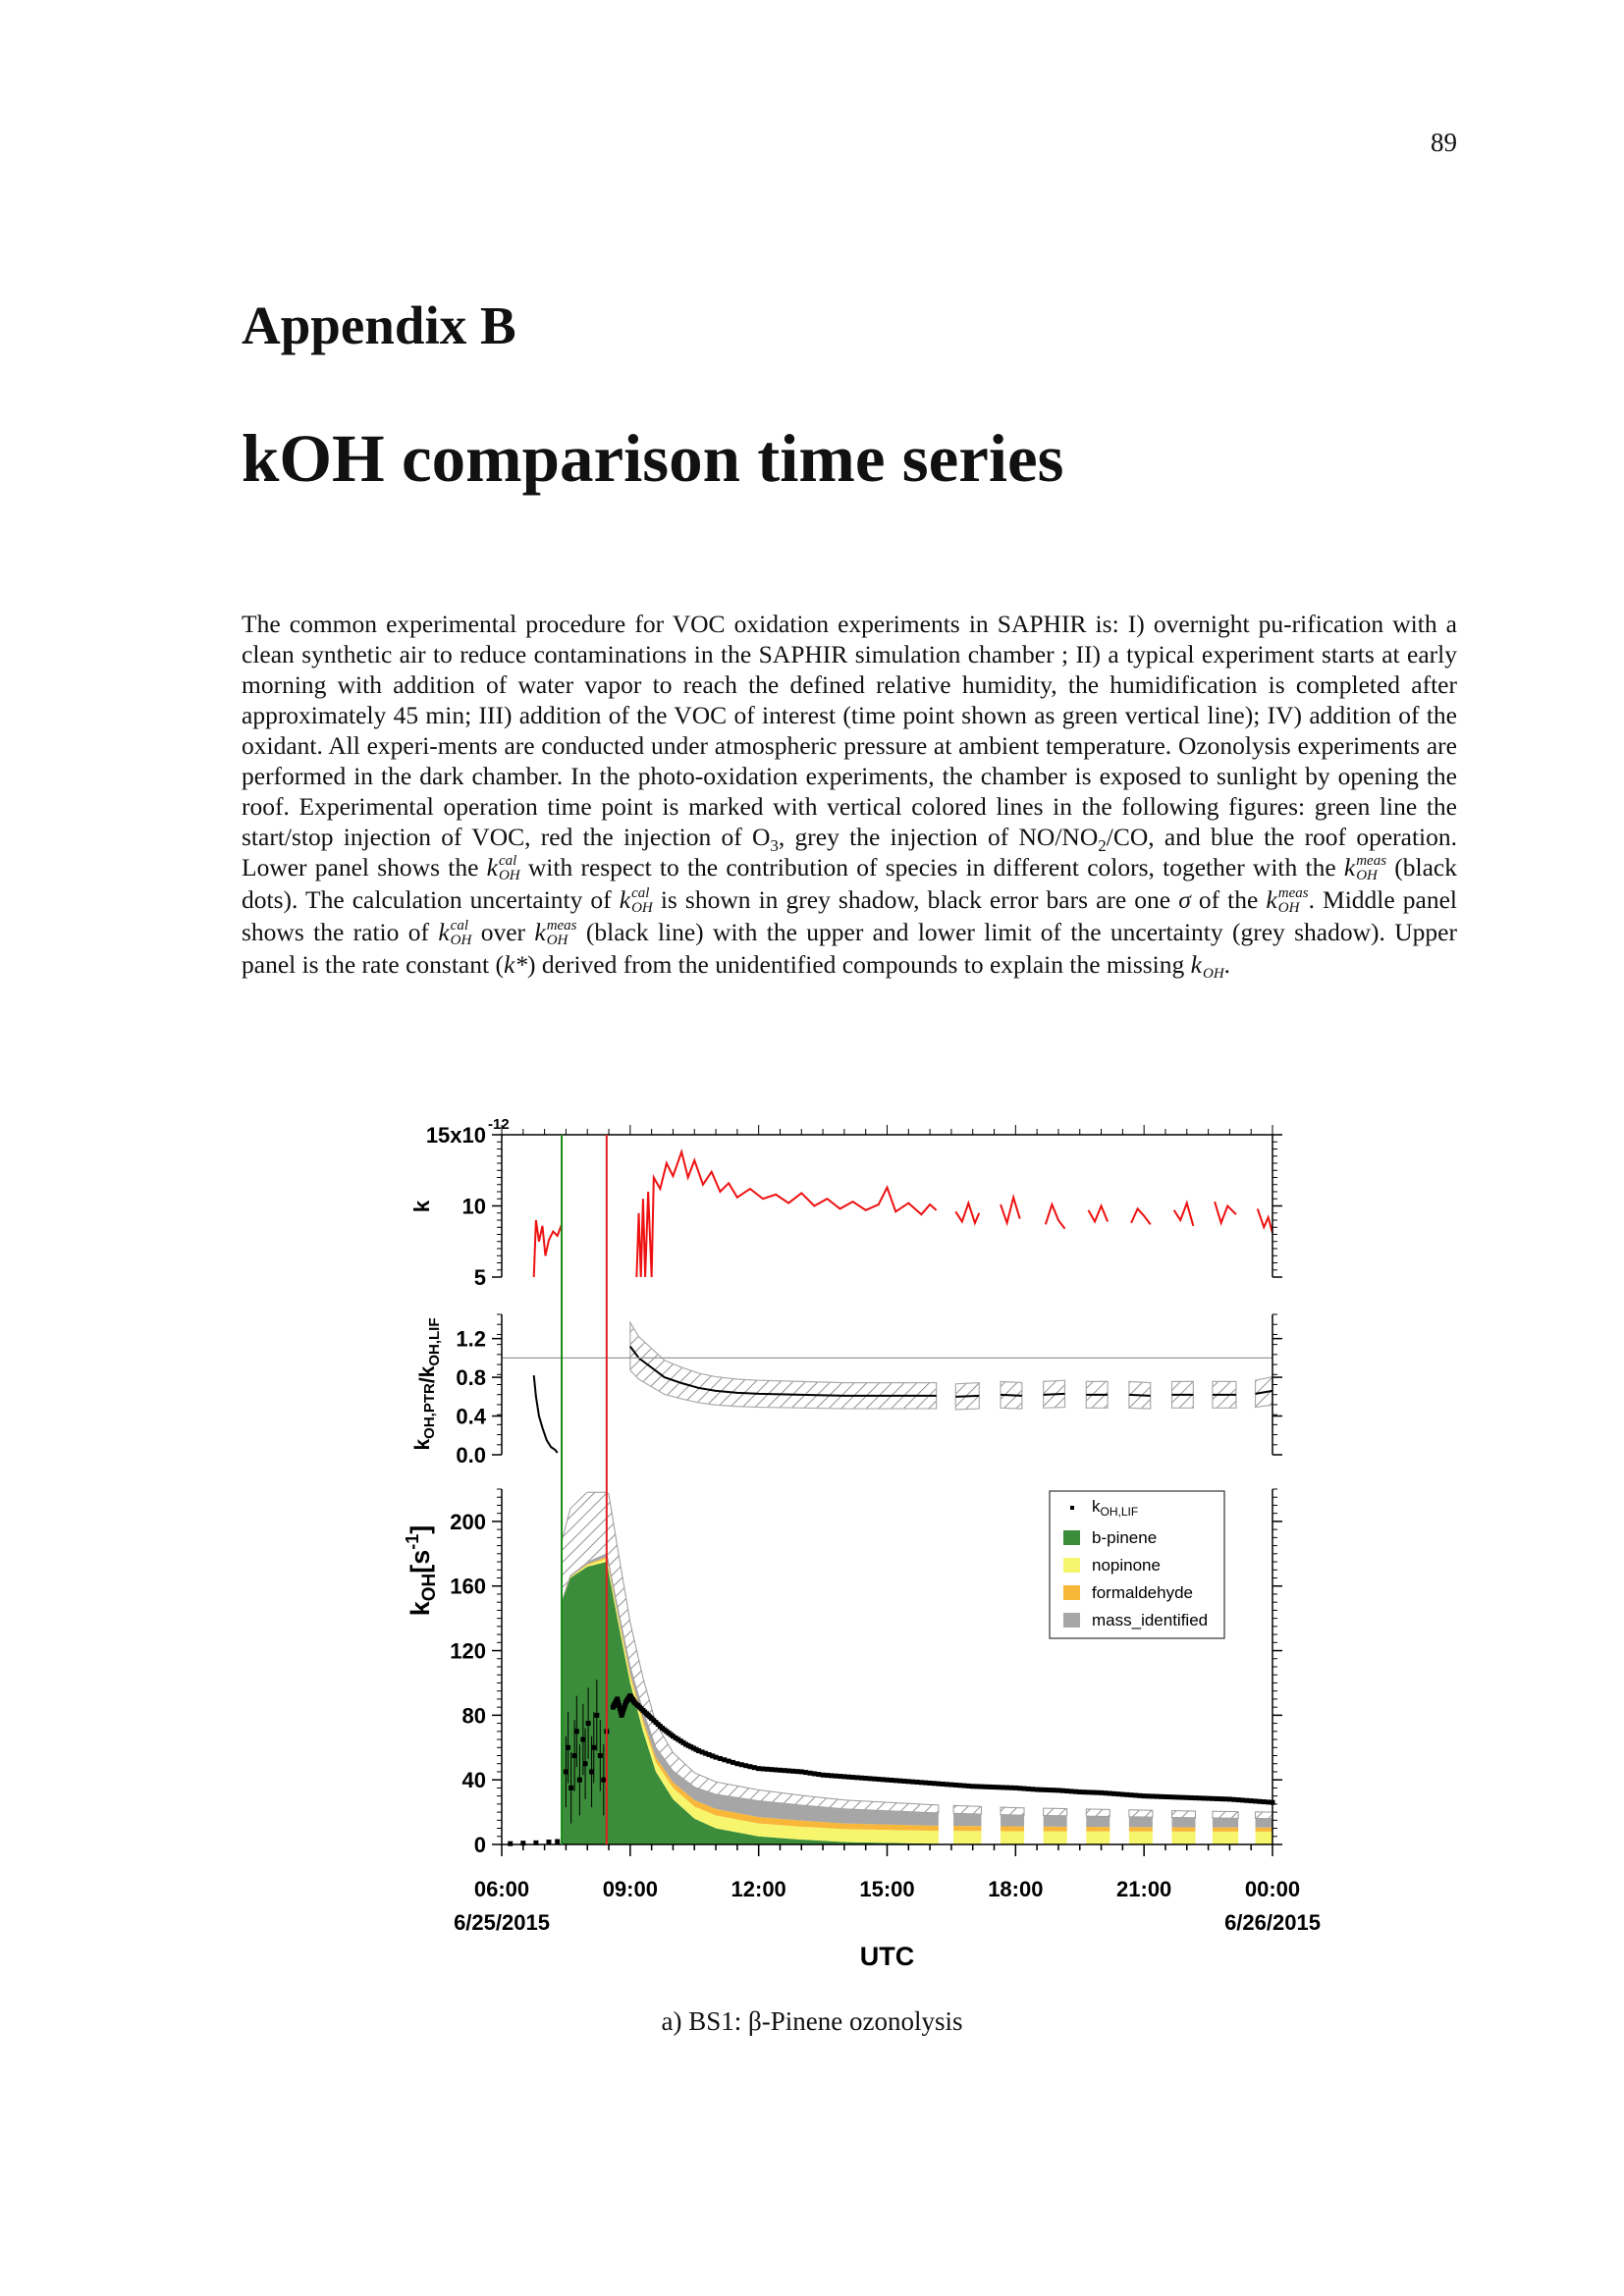 This screenshot has width=1624, height=2296. I want to click on paragraph-text: of the, so click(1228, 900).